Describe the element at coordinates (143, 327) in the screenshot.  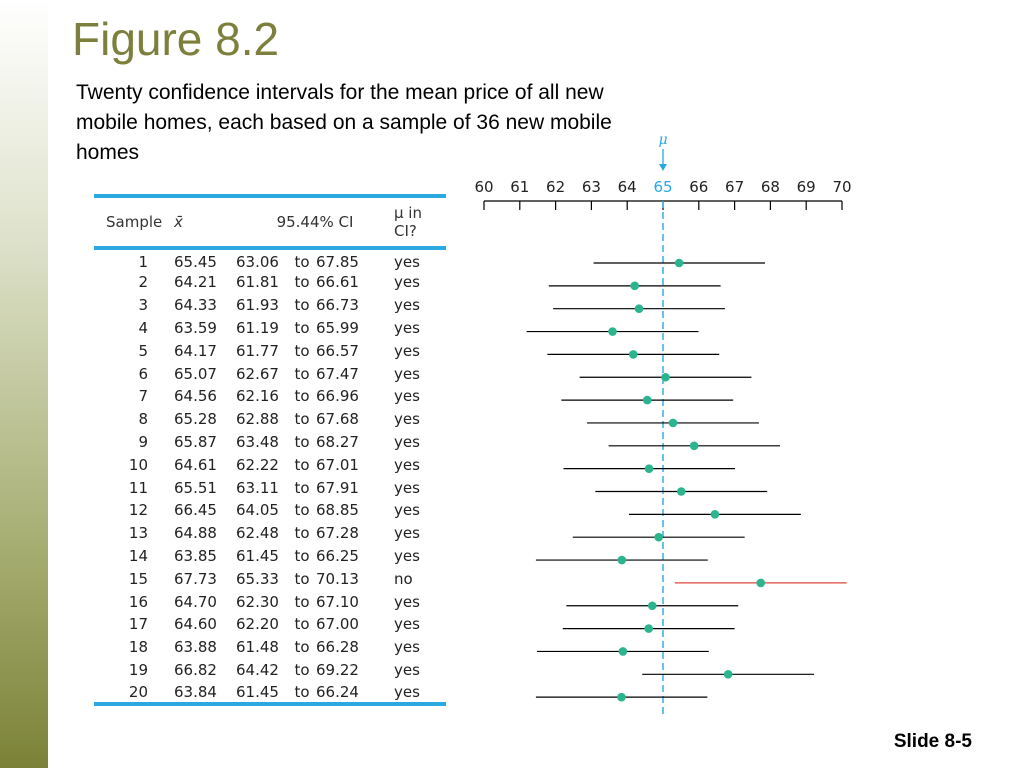
I see `cell-sample: 4` at that location.